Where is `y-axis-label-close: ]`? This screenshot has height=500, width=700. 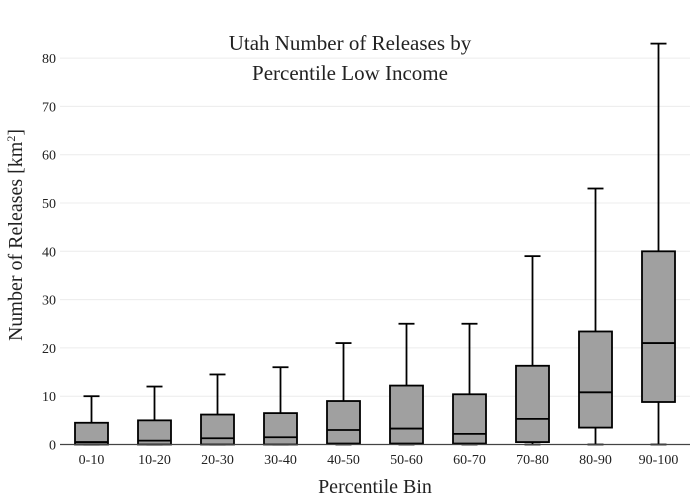 y-axis-label-close: ] is located at coordinates (16, 132).